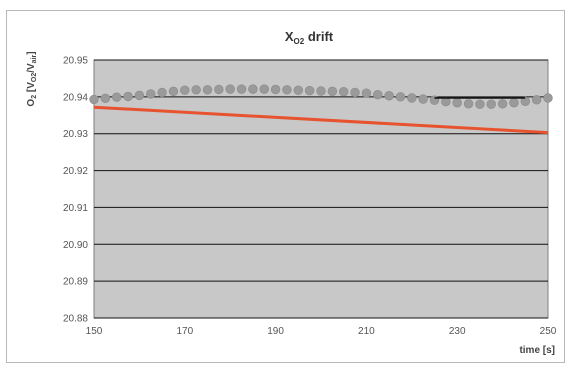 Image resolution: width=573 pixels, height=369 pixels. Describe the element at coordinates (457, 331) in the screenshot. I see `x-tick-label: 230` at that location.